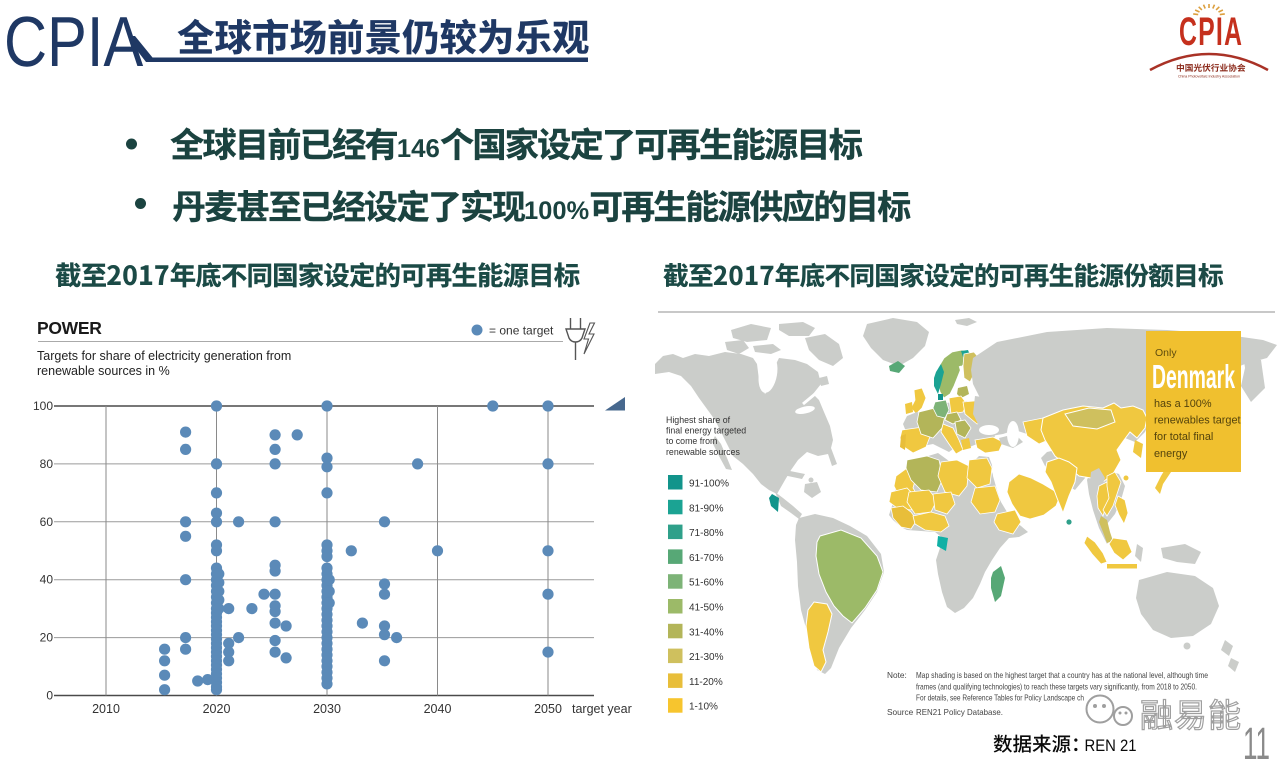  Describe the element at coordinates (706, 657) in the screenshot. I see `svg-text: 21-30%` at that location.